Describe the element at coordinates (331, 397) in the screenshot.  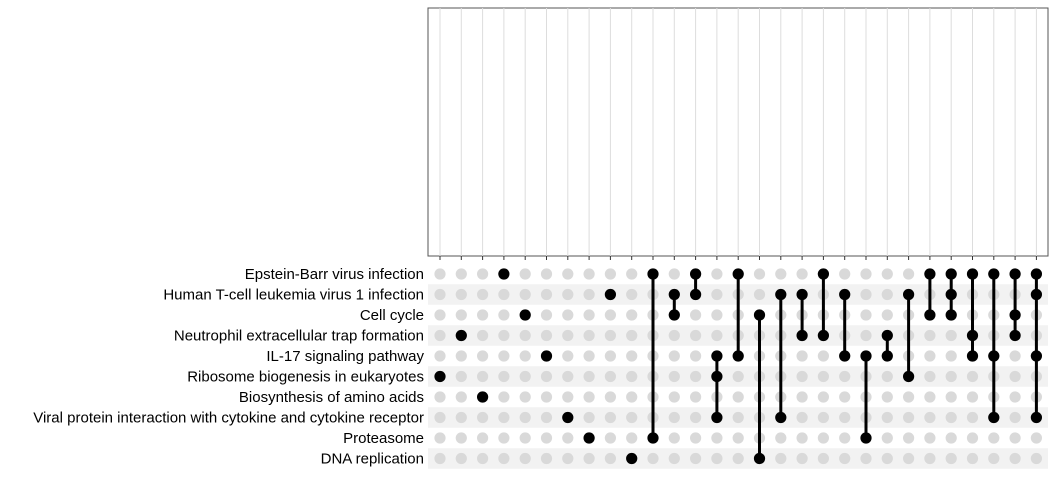
I see `set-label: Biosynthesis of amino acids` at that location.